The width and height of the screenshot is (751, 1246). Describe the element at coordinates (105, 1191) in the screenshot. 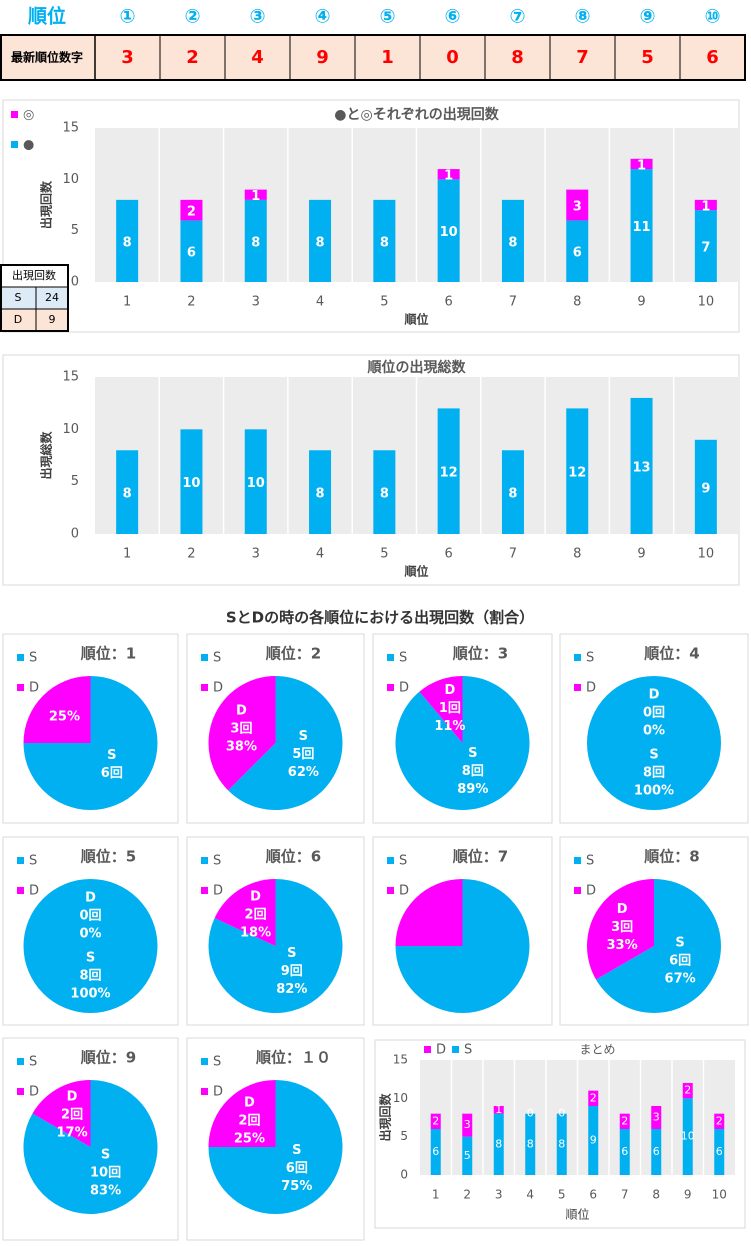

I see `data-label: 83%` at that location.